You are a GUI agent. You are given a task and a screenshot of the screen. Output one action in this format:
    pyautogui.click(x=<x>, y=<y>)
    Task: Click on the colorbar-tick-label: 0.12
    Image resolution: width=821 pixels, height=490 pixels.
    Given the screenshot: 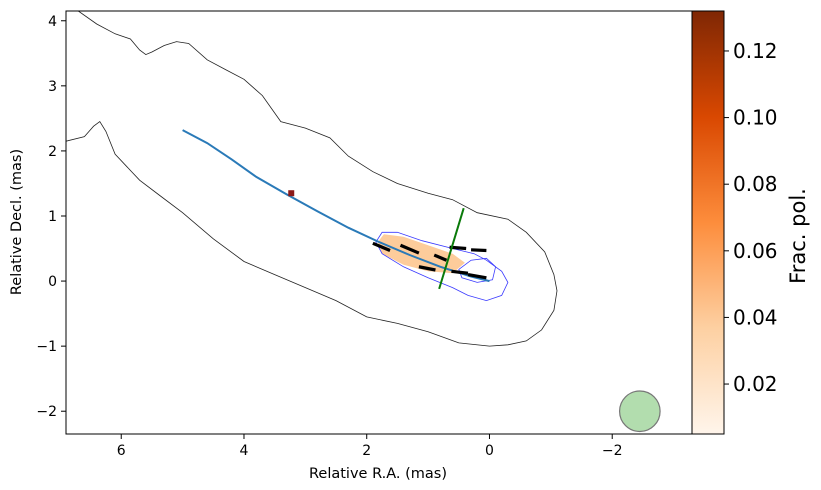 What is the action you would take?
    pyautogui.click(x=755, y=51)
    